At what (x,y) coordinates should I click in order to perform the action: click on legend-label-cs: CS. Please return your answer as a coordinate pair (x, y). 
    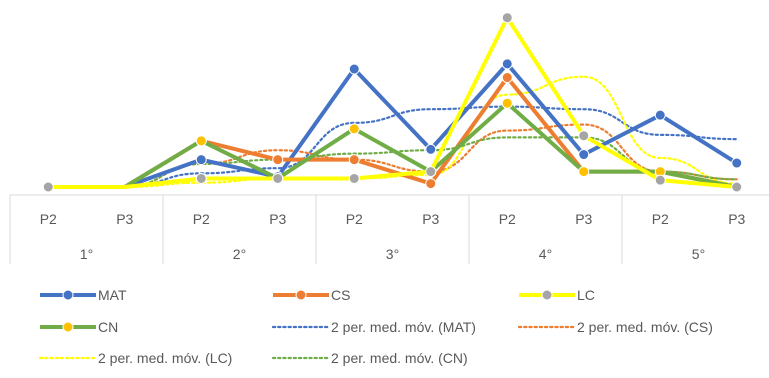
    Looking at the image, I should click on (340, 295).